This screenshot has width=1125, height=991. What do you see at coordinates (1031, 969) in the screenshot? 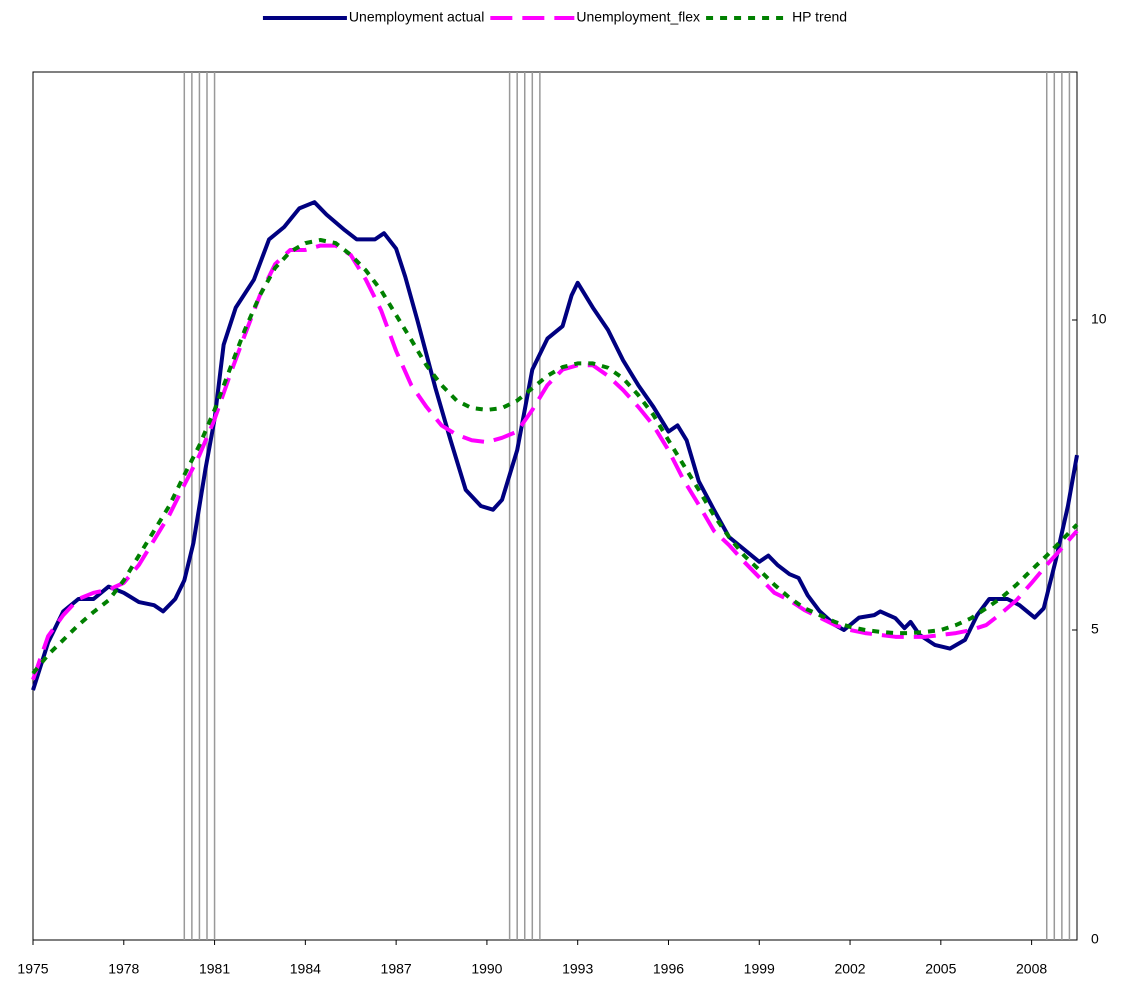
I see `x-tick-label: 2008` at bounding box center [1031, 969].